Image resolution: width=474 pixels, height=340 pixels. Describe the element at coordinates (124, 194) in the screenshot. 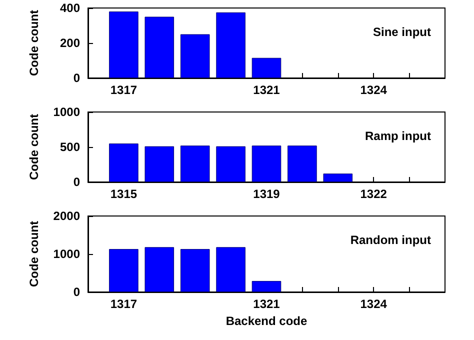

I see `x-tick-label: 1315` at that location.